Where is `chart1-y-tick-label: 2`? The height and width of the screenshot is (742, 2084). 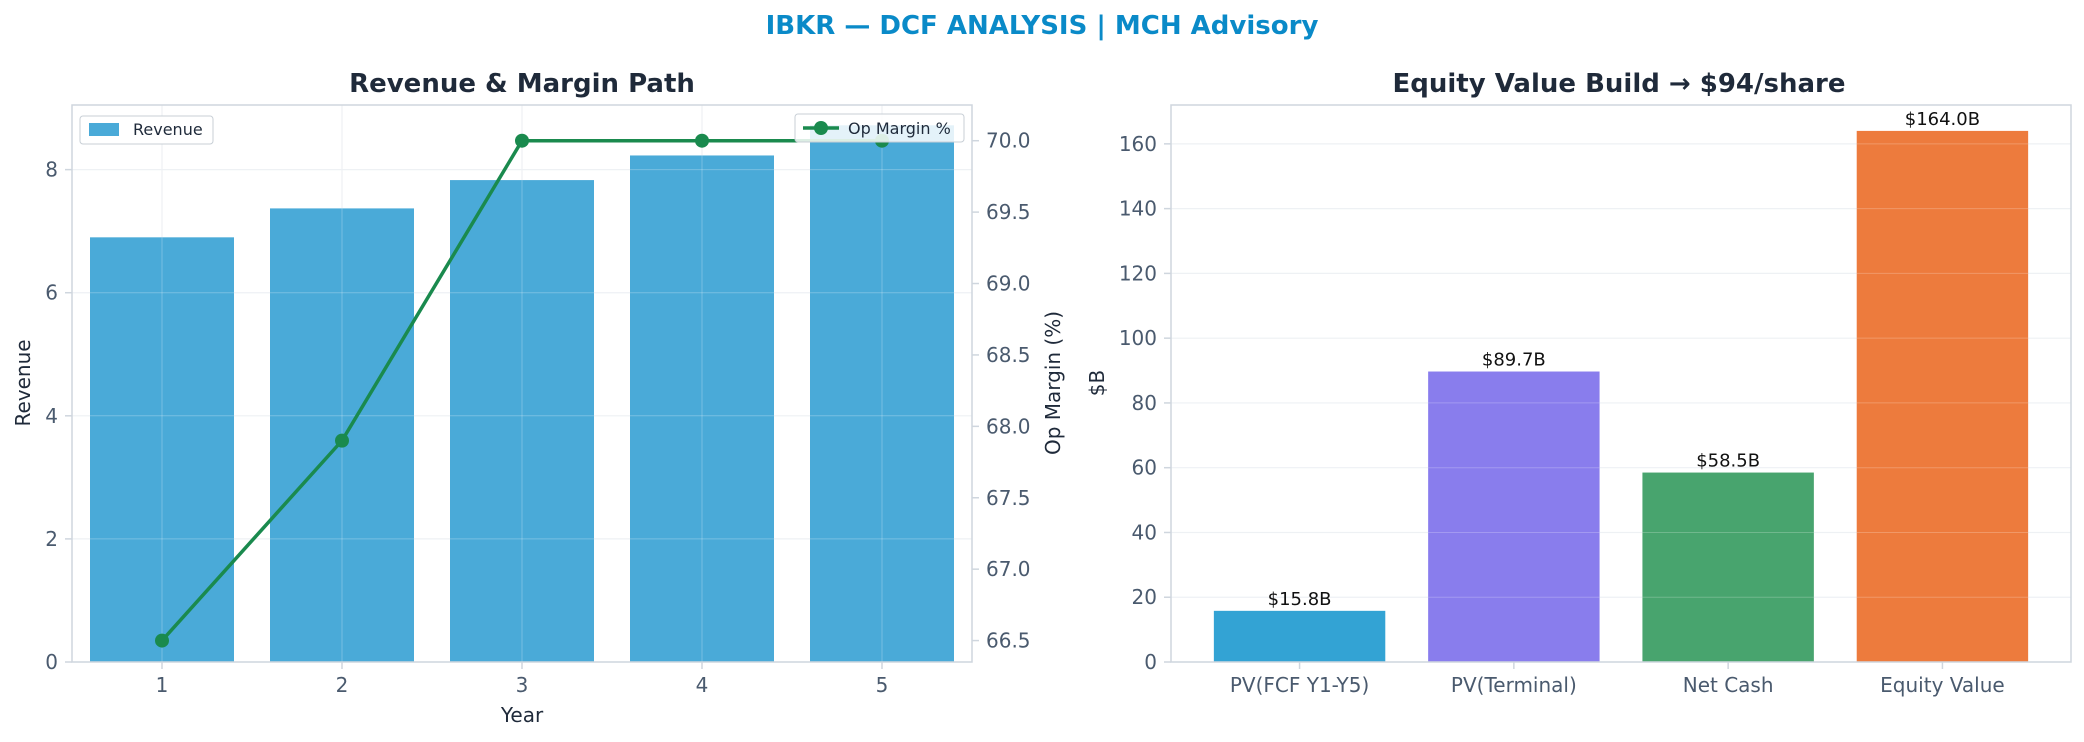 chart1-y-tick-label: 2 is located at coordinates (51, 539).